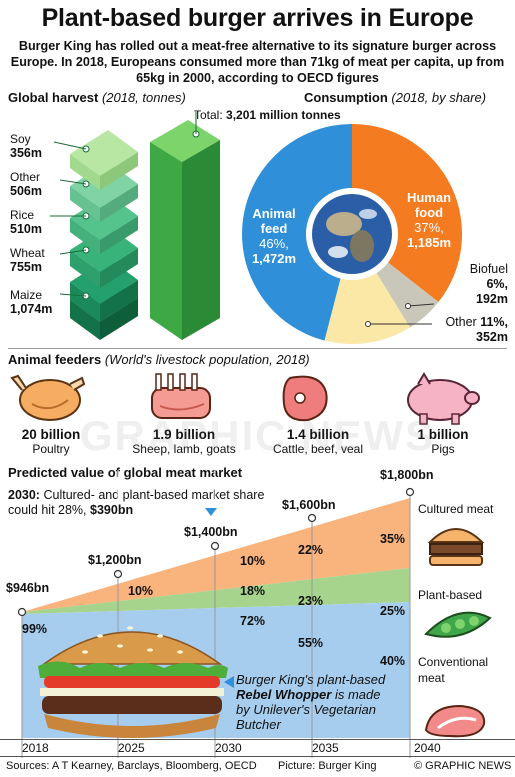 The image size is (515, 777). What do you see at coordinates (115, 560) in the screenshot?
I see `market-total-2025: $1,200bn` at bounding box center [115, 560].